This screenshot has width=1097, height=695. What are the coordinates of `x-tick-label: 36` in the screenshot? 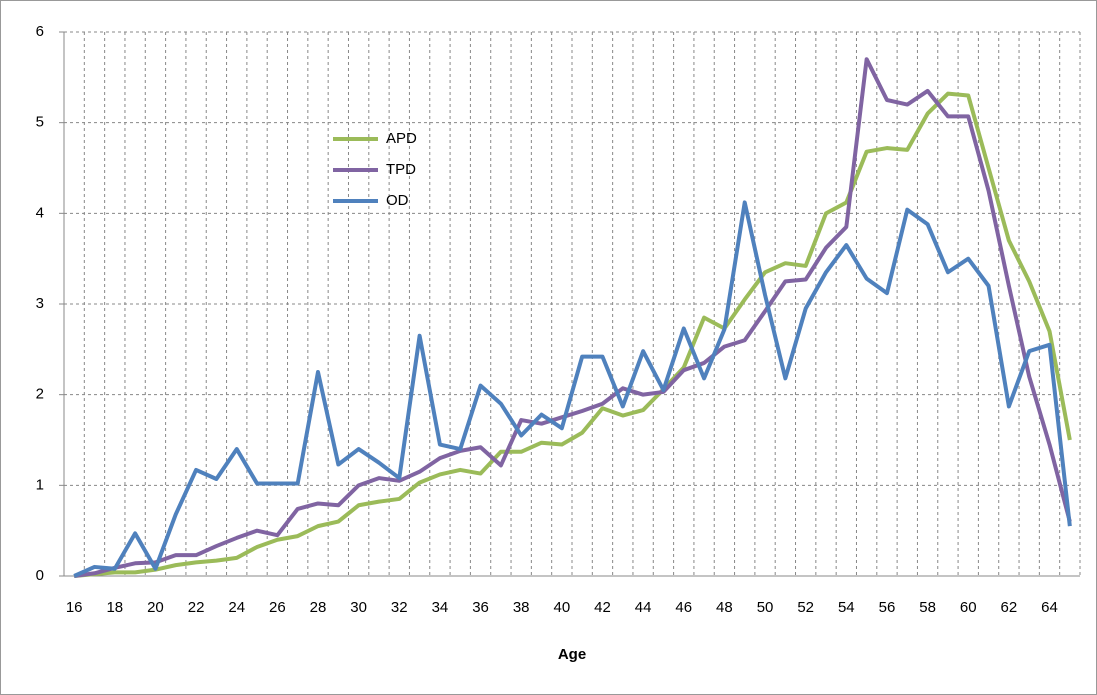 It's located at (480, 607).